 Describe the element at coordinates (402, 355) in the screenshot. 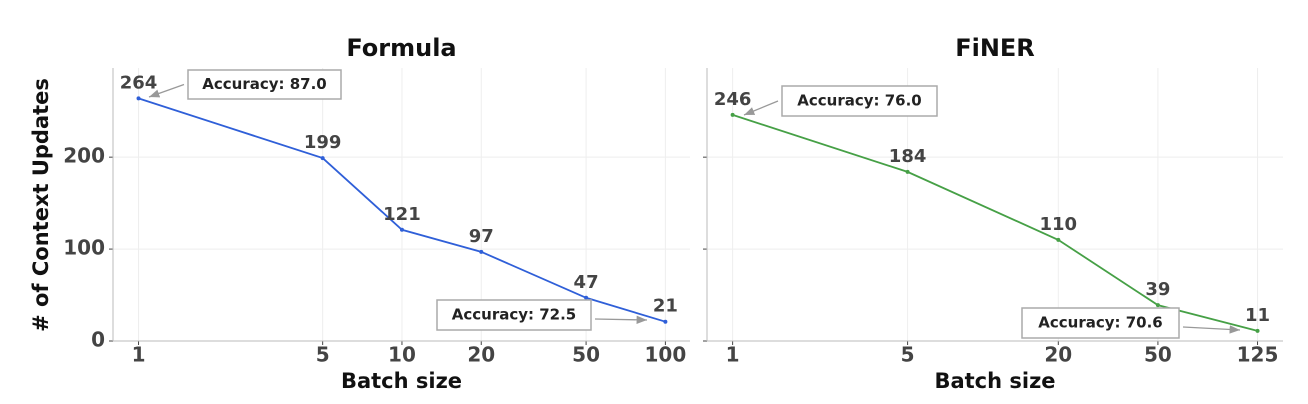

I see `x-tick-label: 10` at that location.